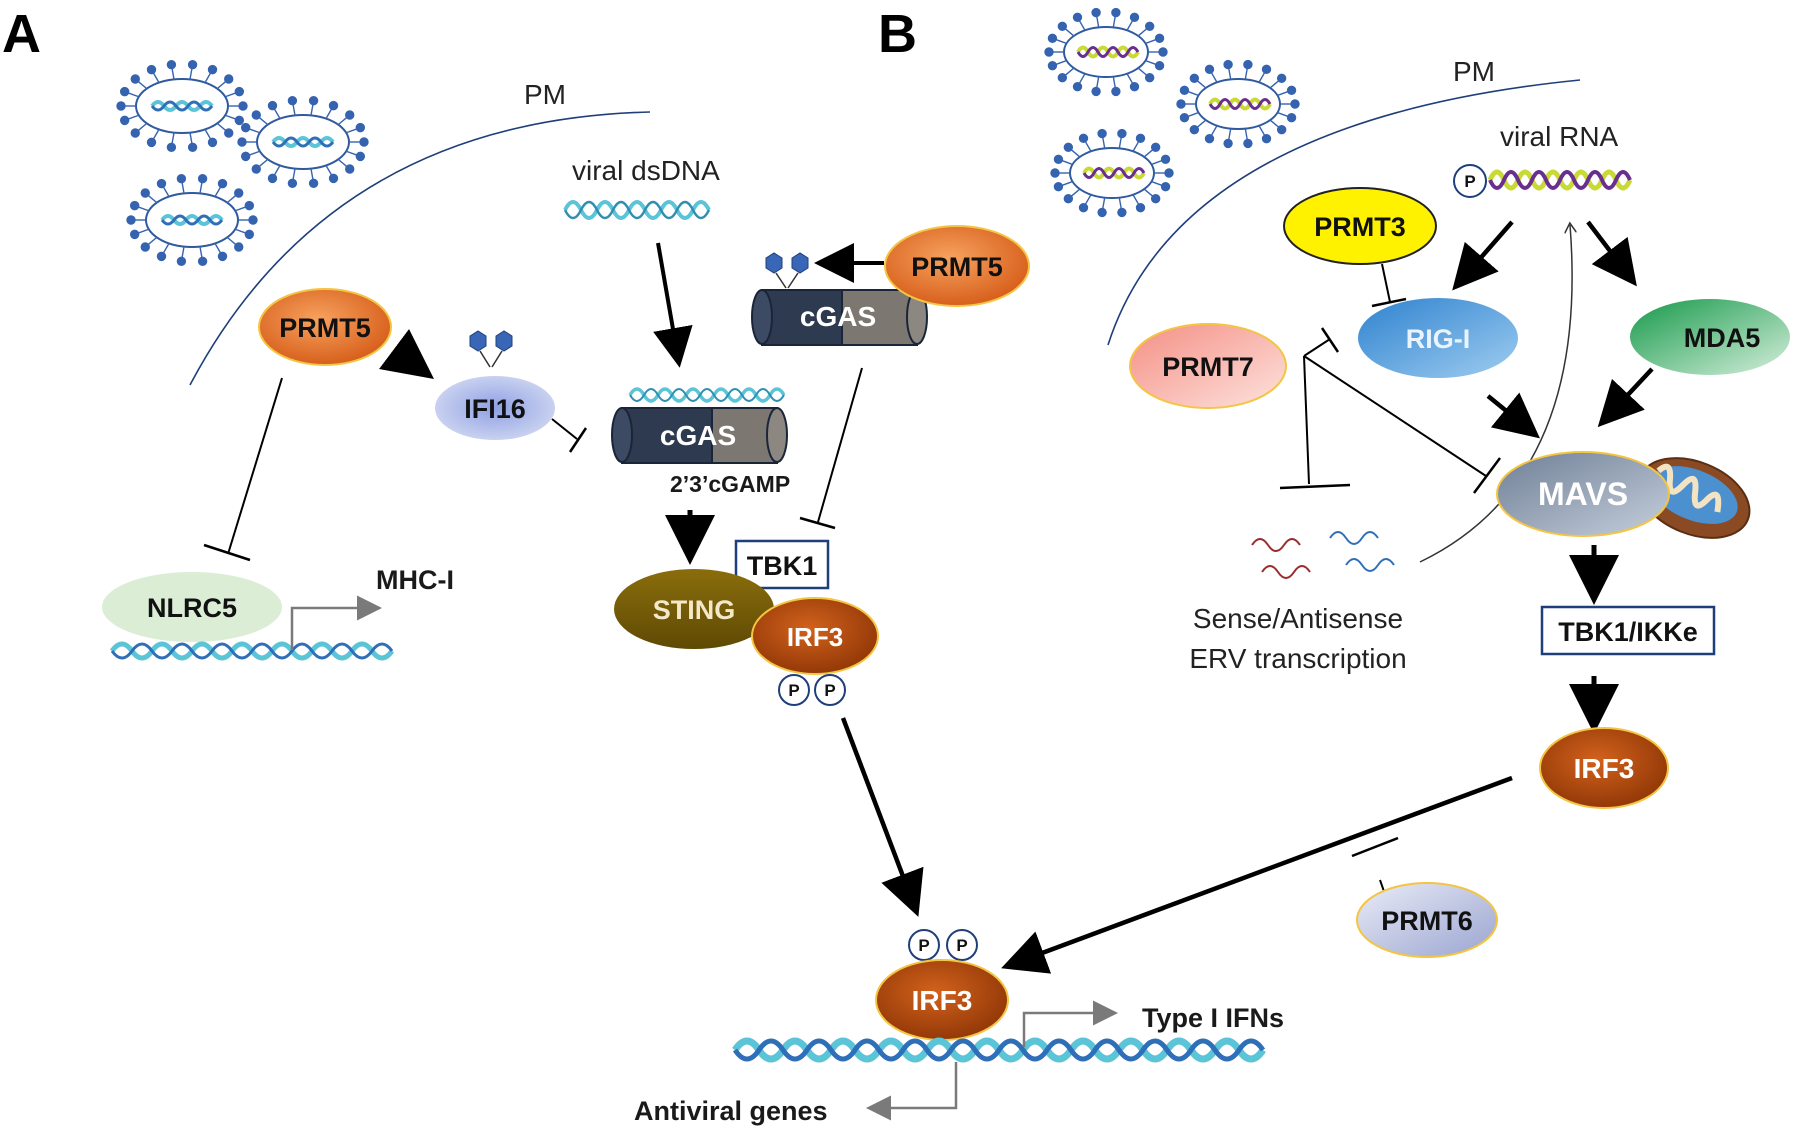 This screenshot has width=1800, height=1132. Describe the element at coordinates (699, 435) in the screenshot. I see `cgas-middle-node` at that location.